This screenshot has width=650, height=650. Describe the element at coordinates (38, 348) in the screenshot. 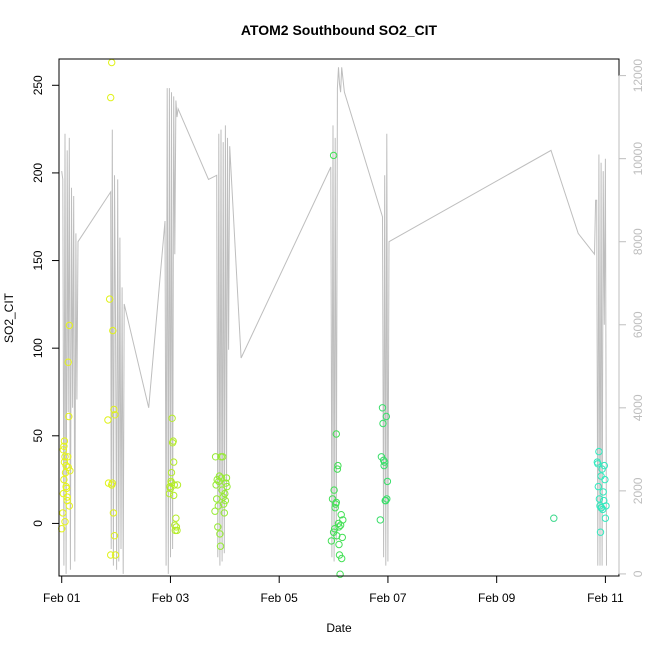

I see `y-tick-label: 100` at that location.